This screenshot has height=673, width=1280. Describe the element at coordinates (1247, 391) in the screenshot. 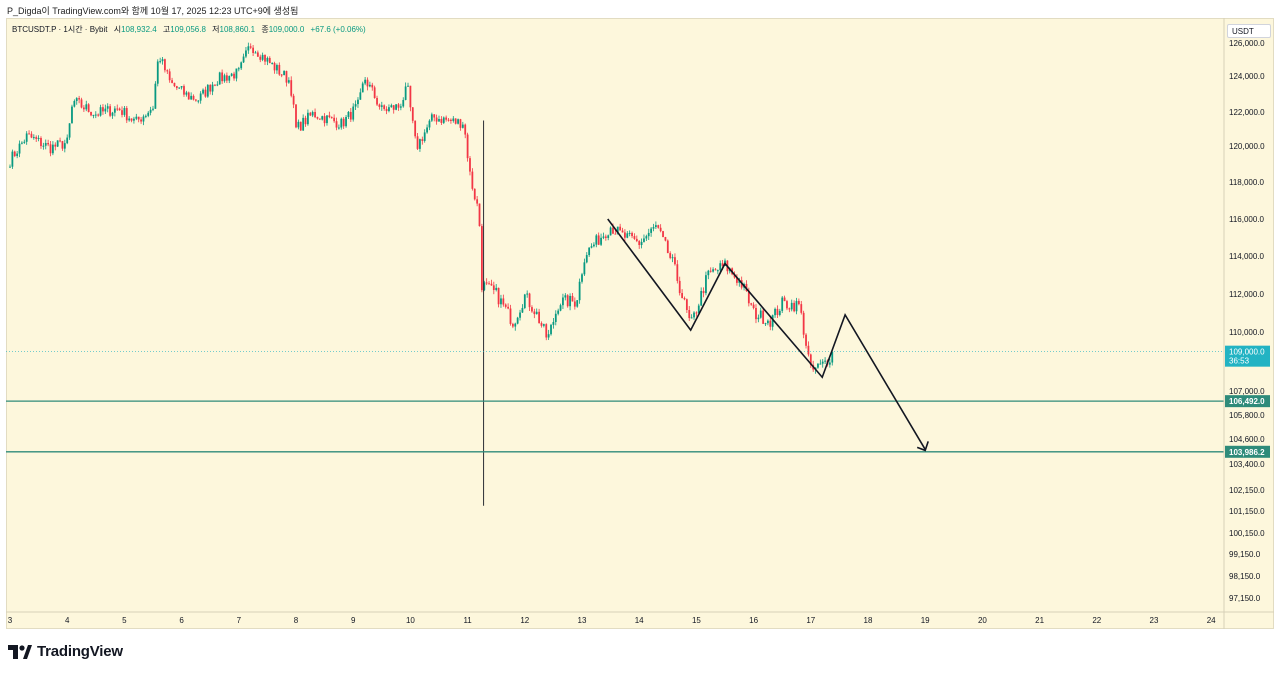

I see `price-tick-label: 107,000.0` at that location.